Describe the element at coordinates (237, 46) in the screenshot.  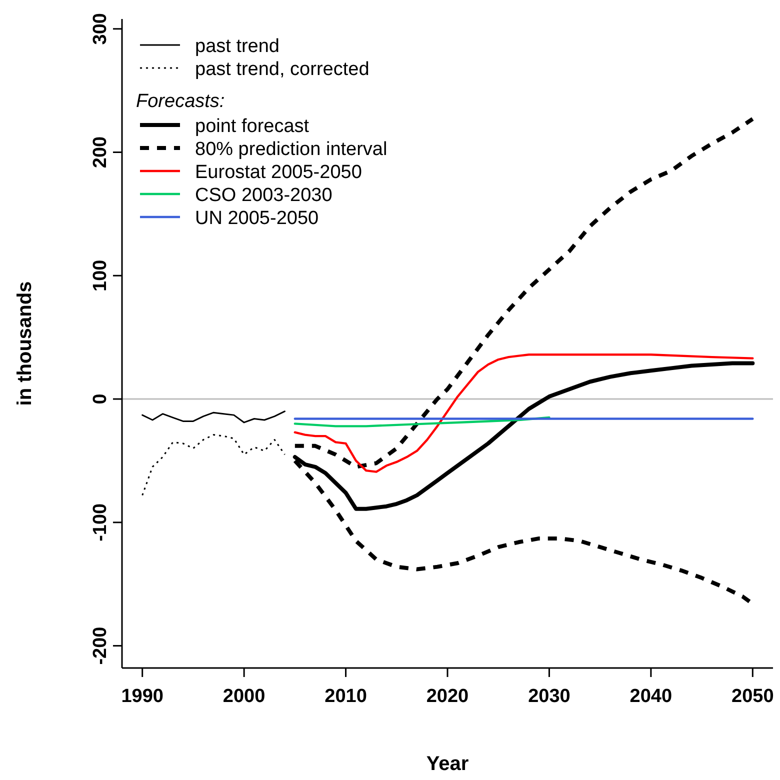
I see `legend-label: past trend` at that location.